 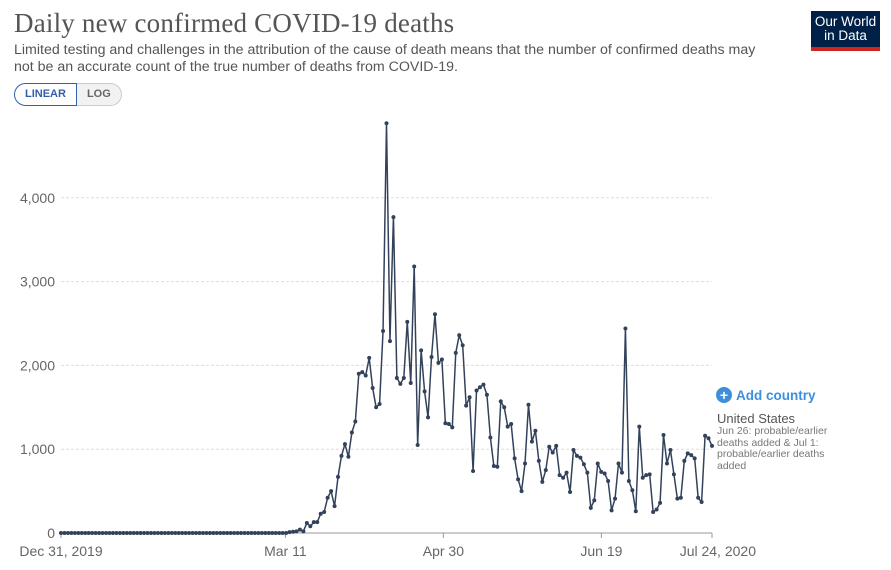 What do you see at coordinates (45, 94) in the screenshot?
I see `linear-scale-button: LINEAR` at bounding box center [45, 94].